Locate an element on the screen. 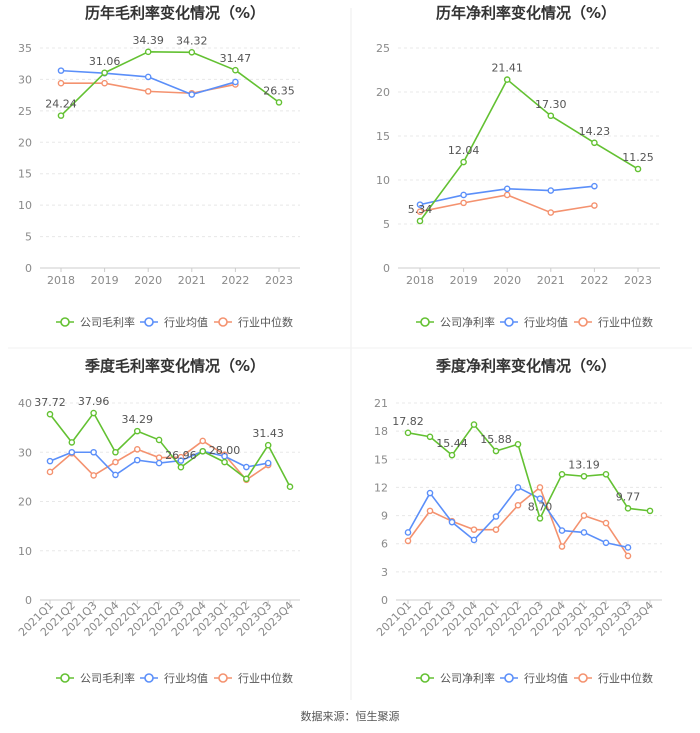 This screenshot has width=700, height=733. x-tick-label: 2018 is located at coordinates (420, 280).